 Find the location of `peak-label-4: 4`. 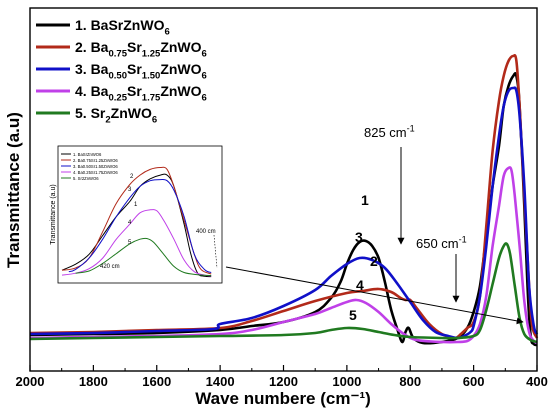

peak-label-4: 4 is located at coordinates (360, 285).